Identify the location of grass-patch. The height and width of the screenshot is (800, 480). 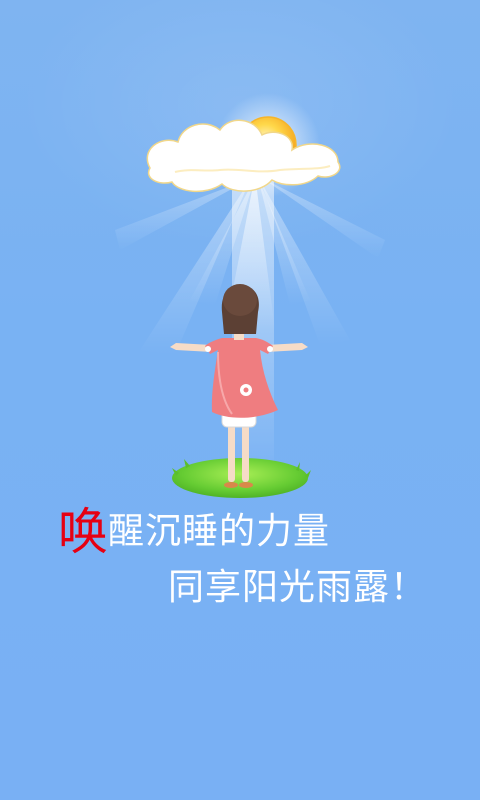
(241, 478).